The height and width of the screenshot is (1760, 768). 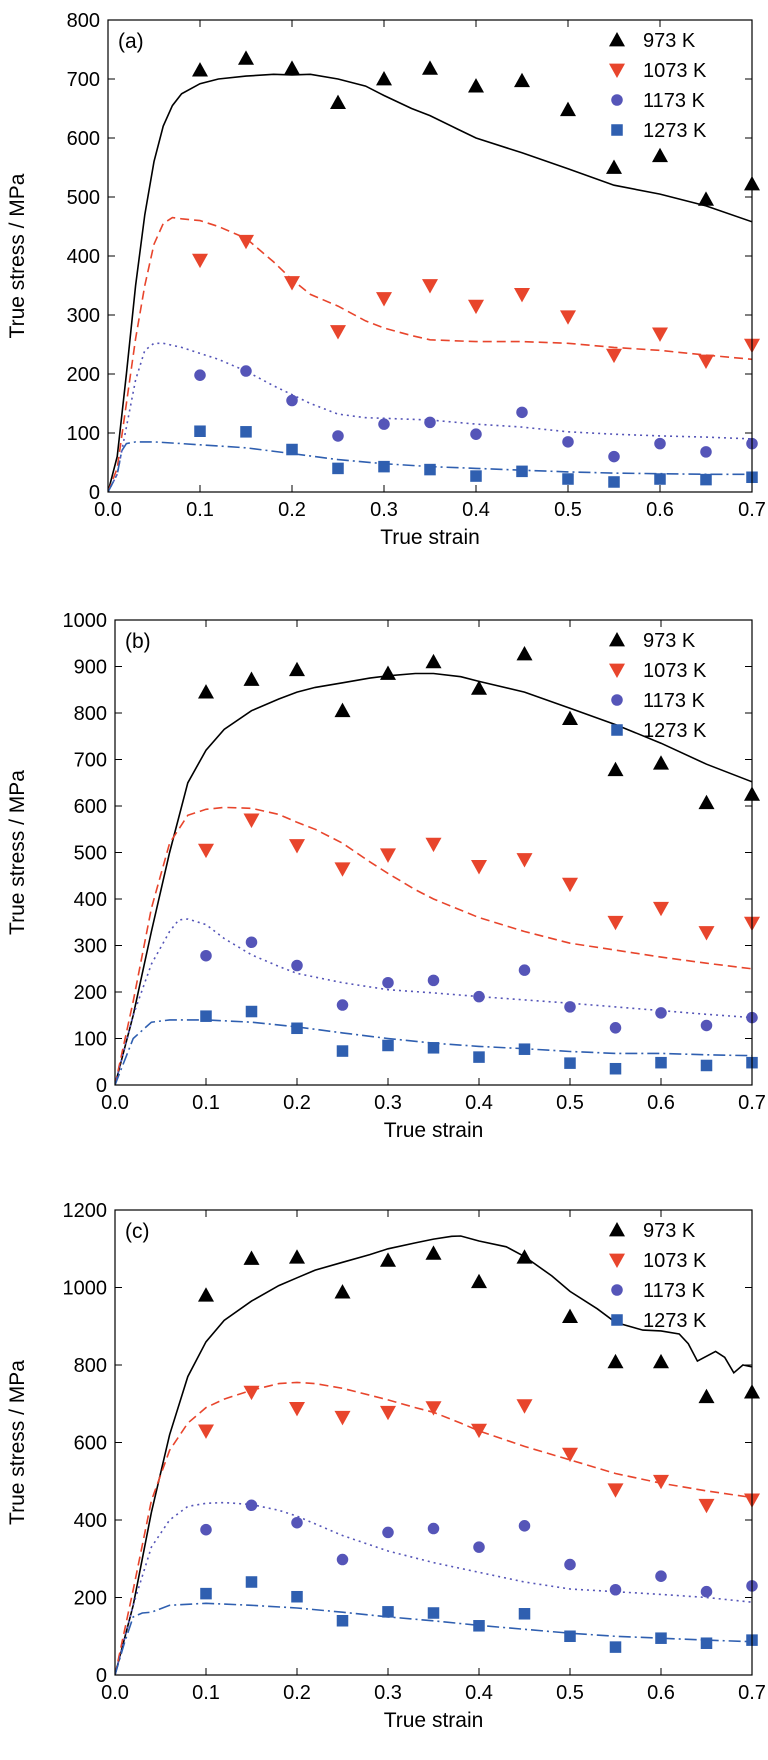 What do you see at coordinates (568, 510) in the screenshot?
I see `x-tick-label: 0.5` at bounding box center [568, 510].